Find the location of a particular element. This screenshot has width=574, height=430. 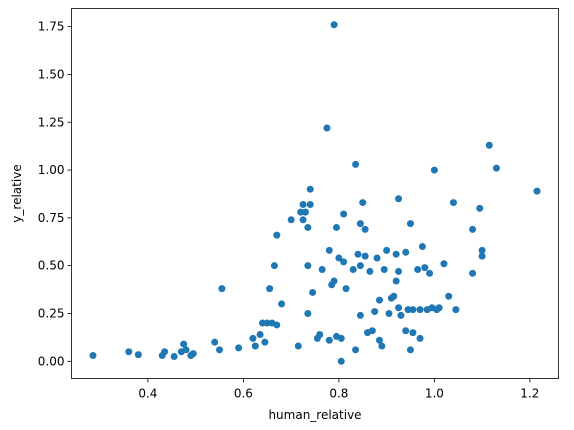

x-tick-label: 1.0 is located at coordinates (434, 394).